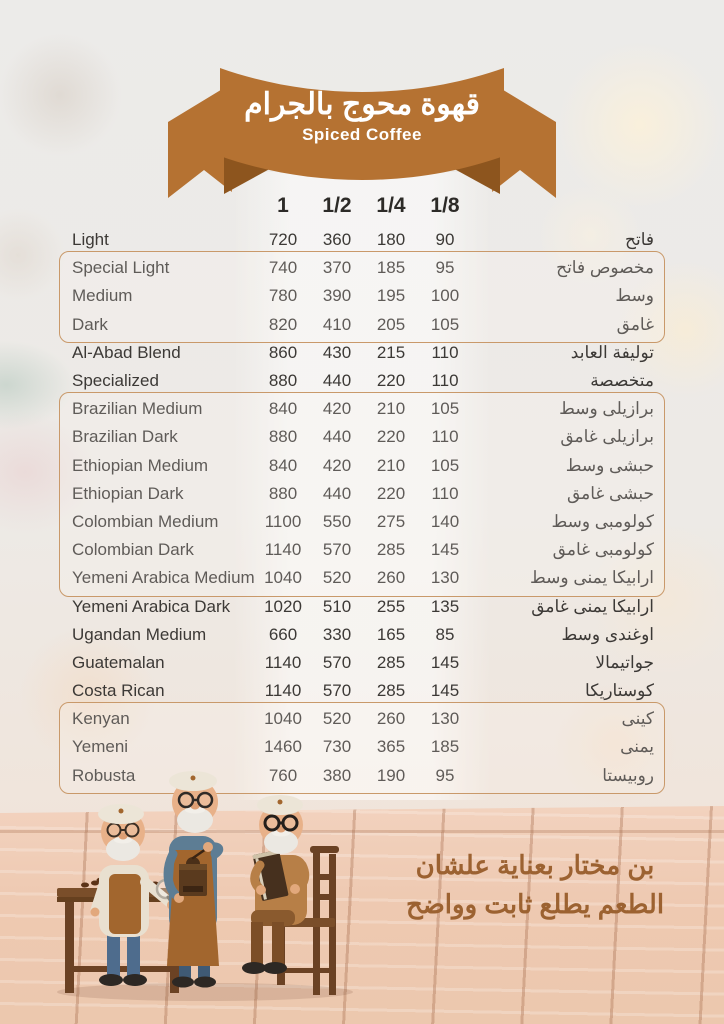  Describe the element at coordinates (133, 895) in the screenshot. I see `figurine-bean-sorter-elder` at that location.